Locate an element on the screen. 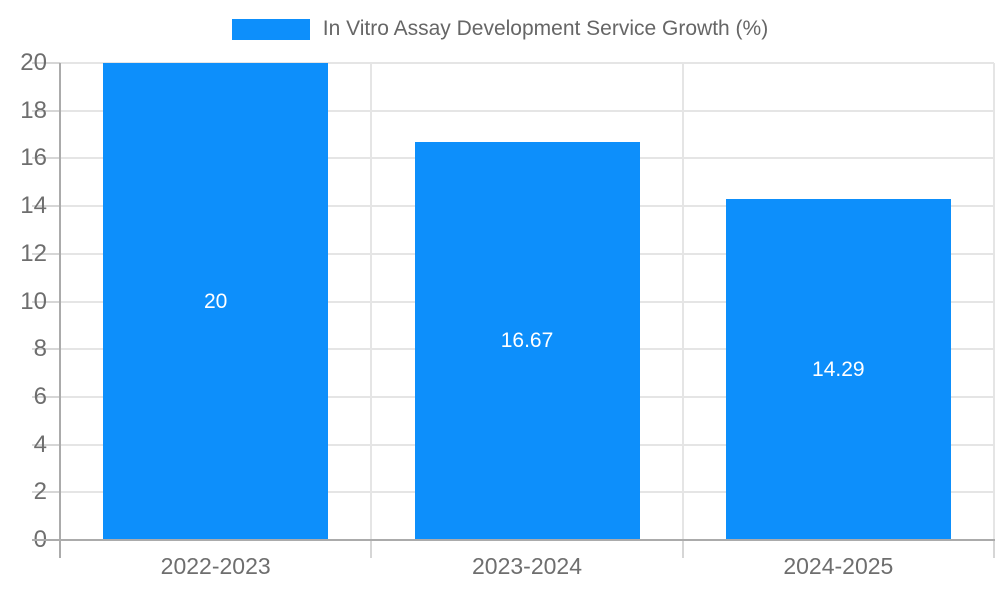  bar-2024-2025: 14.29 is located at coordinates (838, 369).